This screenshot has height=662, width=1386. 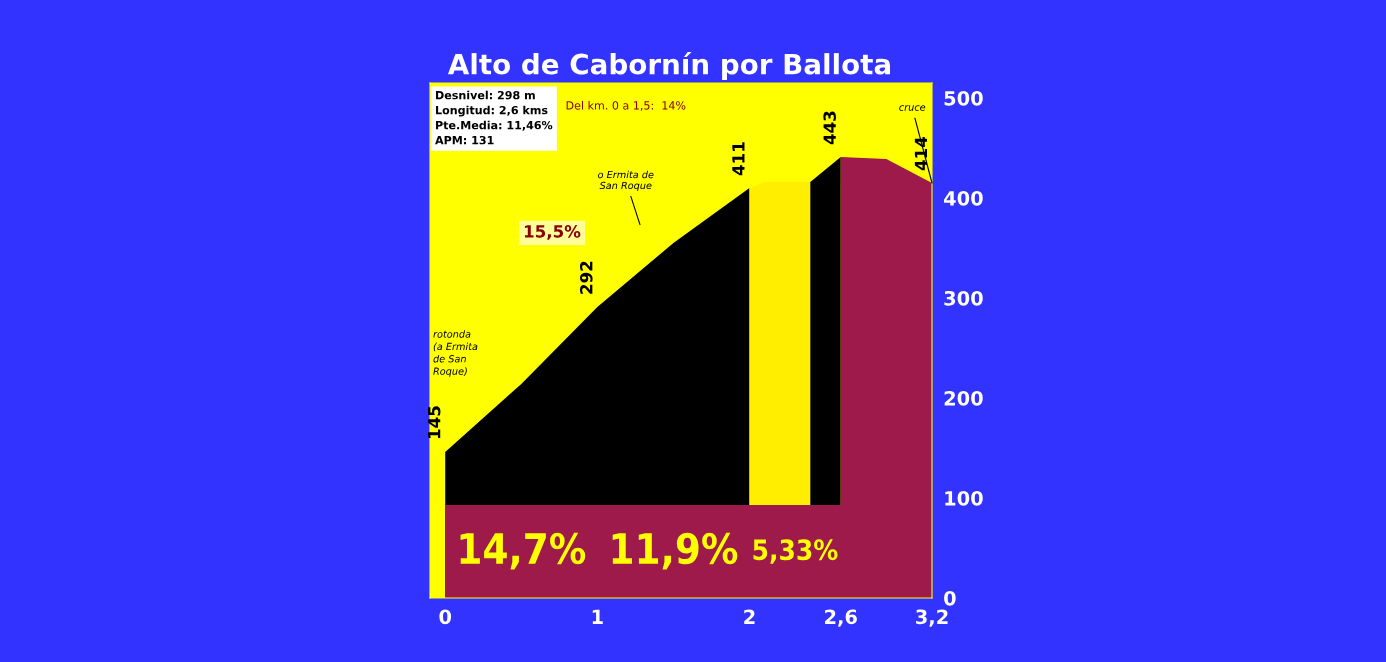 What do you see at coordinates (597, 616) in the screenshot?
I see `x-tick-label: 1` at bounding box center [597, 616].